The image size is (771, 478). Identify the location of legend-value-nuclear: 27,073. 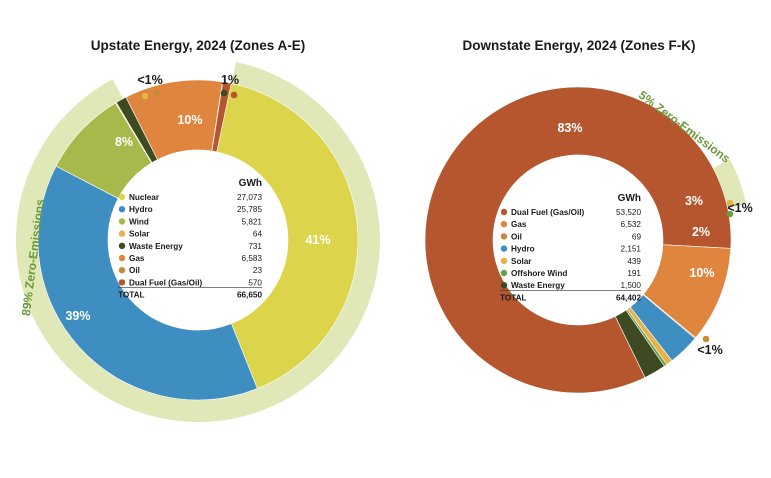
(249, 197).